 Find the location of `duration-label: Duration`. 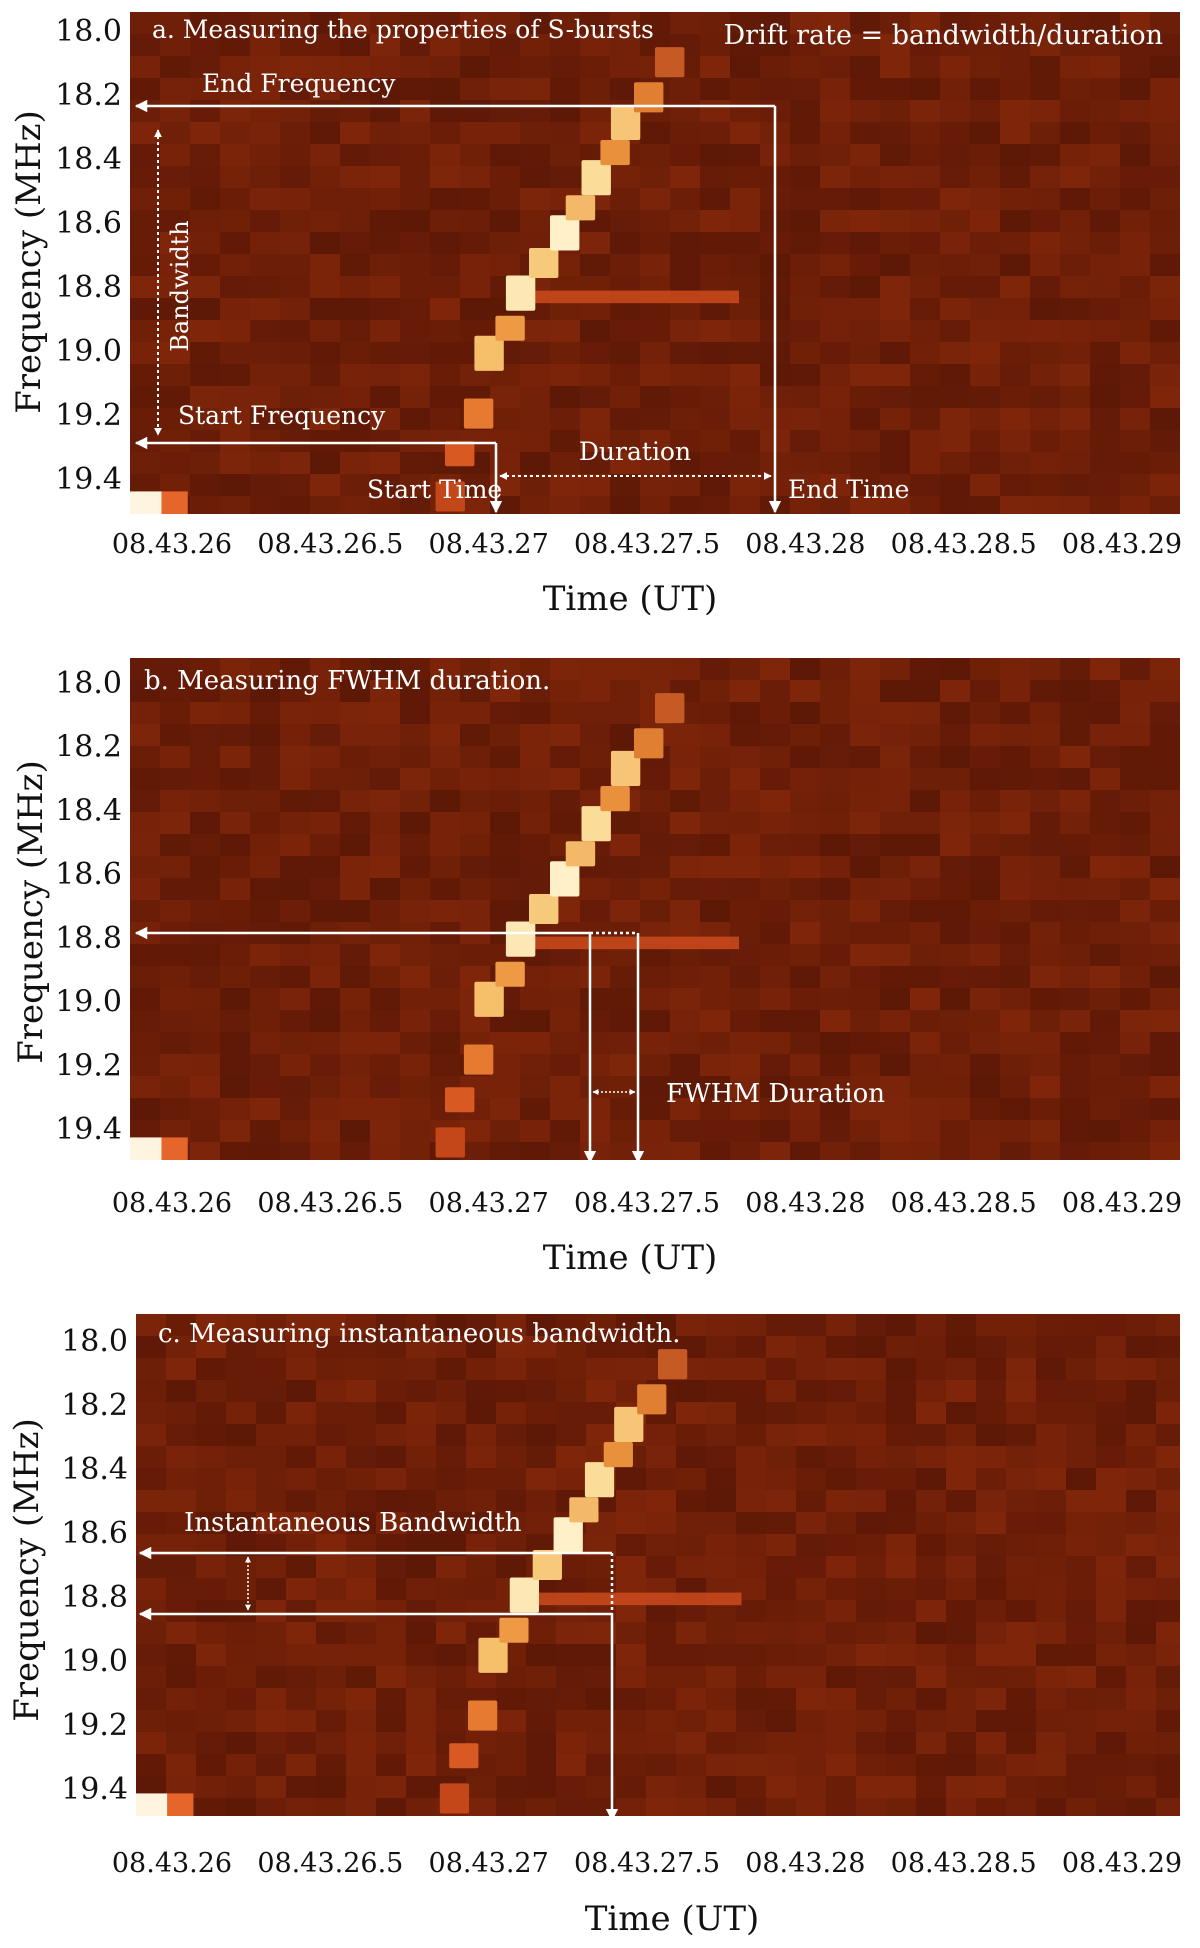

duration-label: Duration is located at coordinates (635, 451).